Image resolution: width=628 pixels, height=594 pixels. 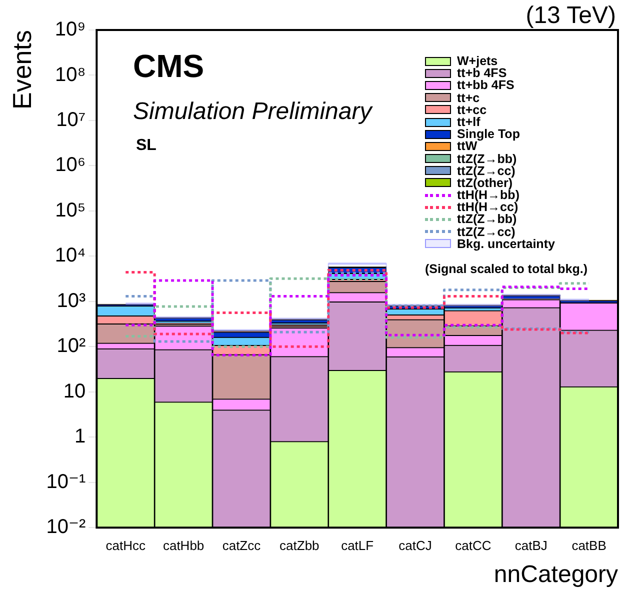 I want to click on legend-label: Single Top, so click(x=488, y=134).